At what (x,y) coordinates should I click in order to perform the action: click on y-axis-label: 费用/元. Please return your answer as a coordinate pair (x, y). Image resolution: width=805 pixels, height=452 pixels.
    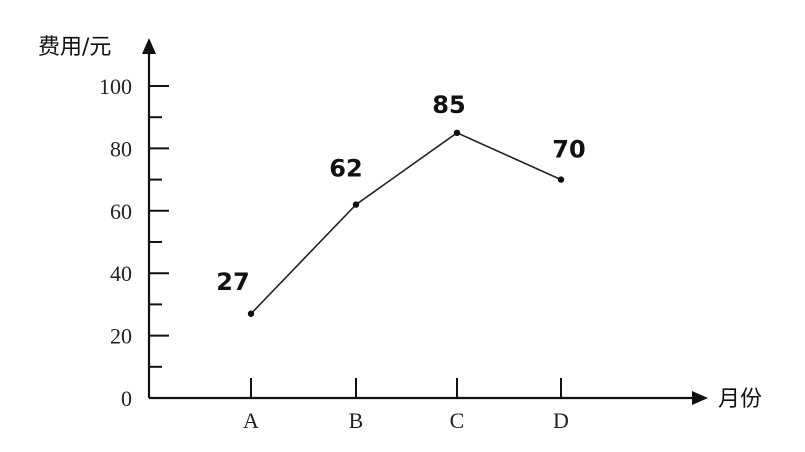
    Looking at the image, I should click on (74, 47).